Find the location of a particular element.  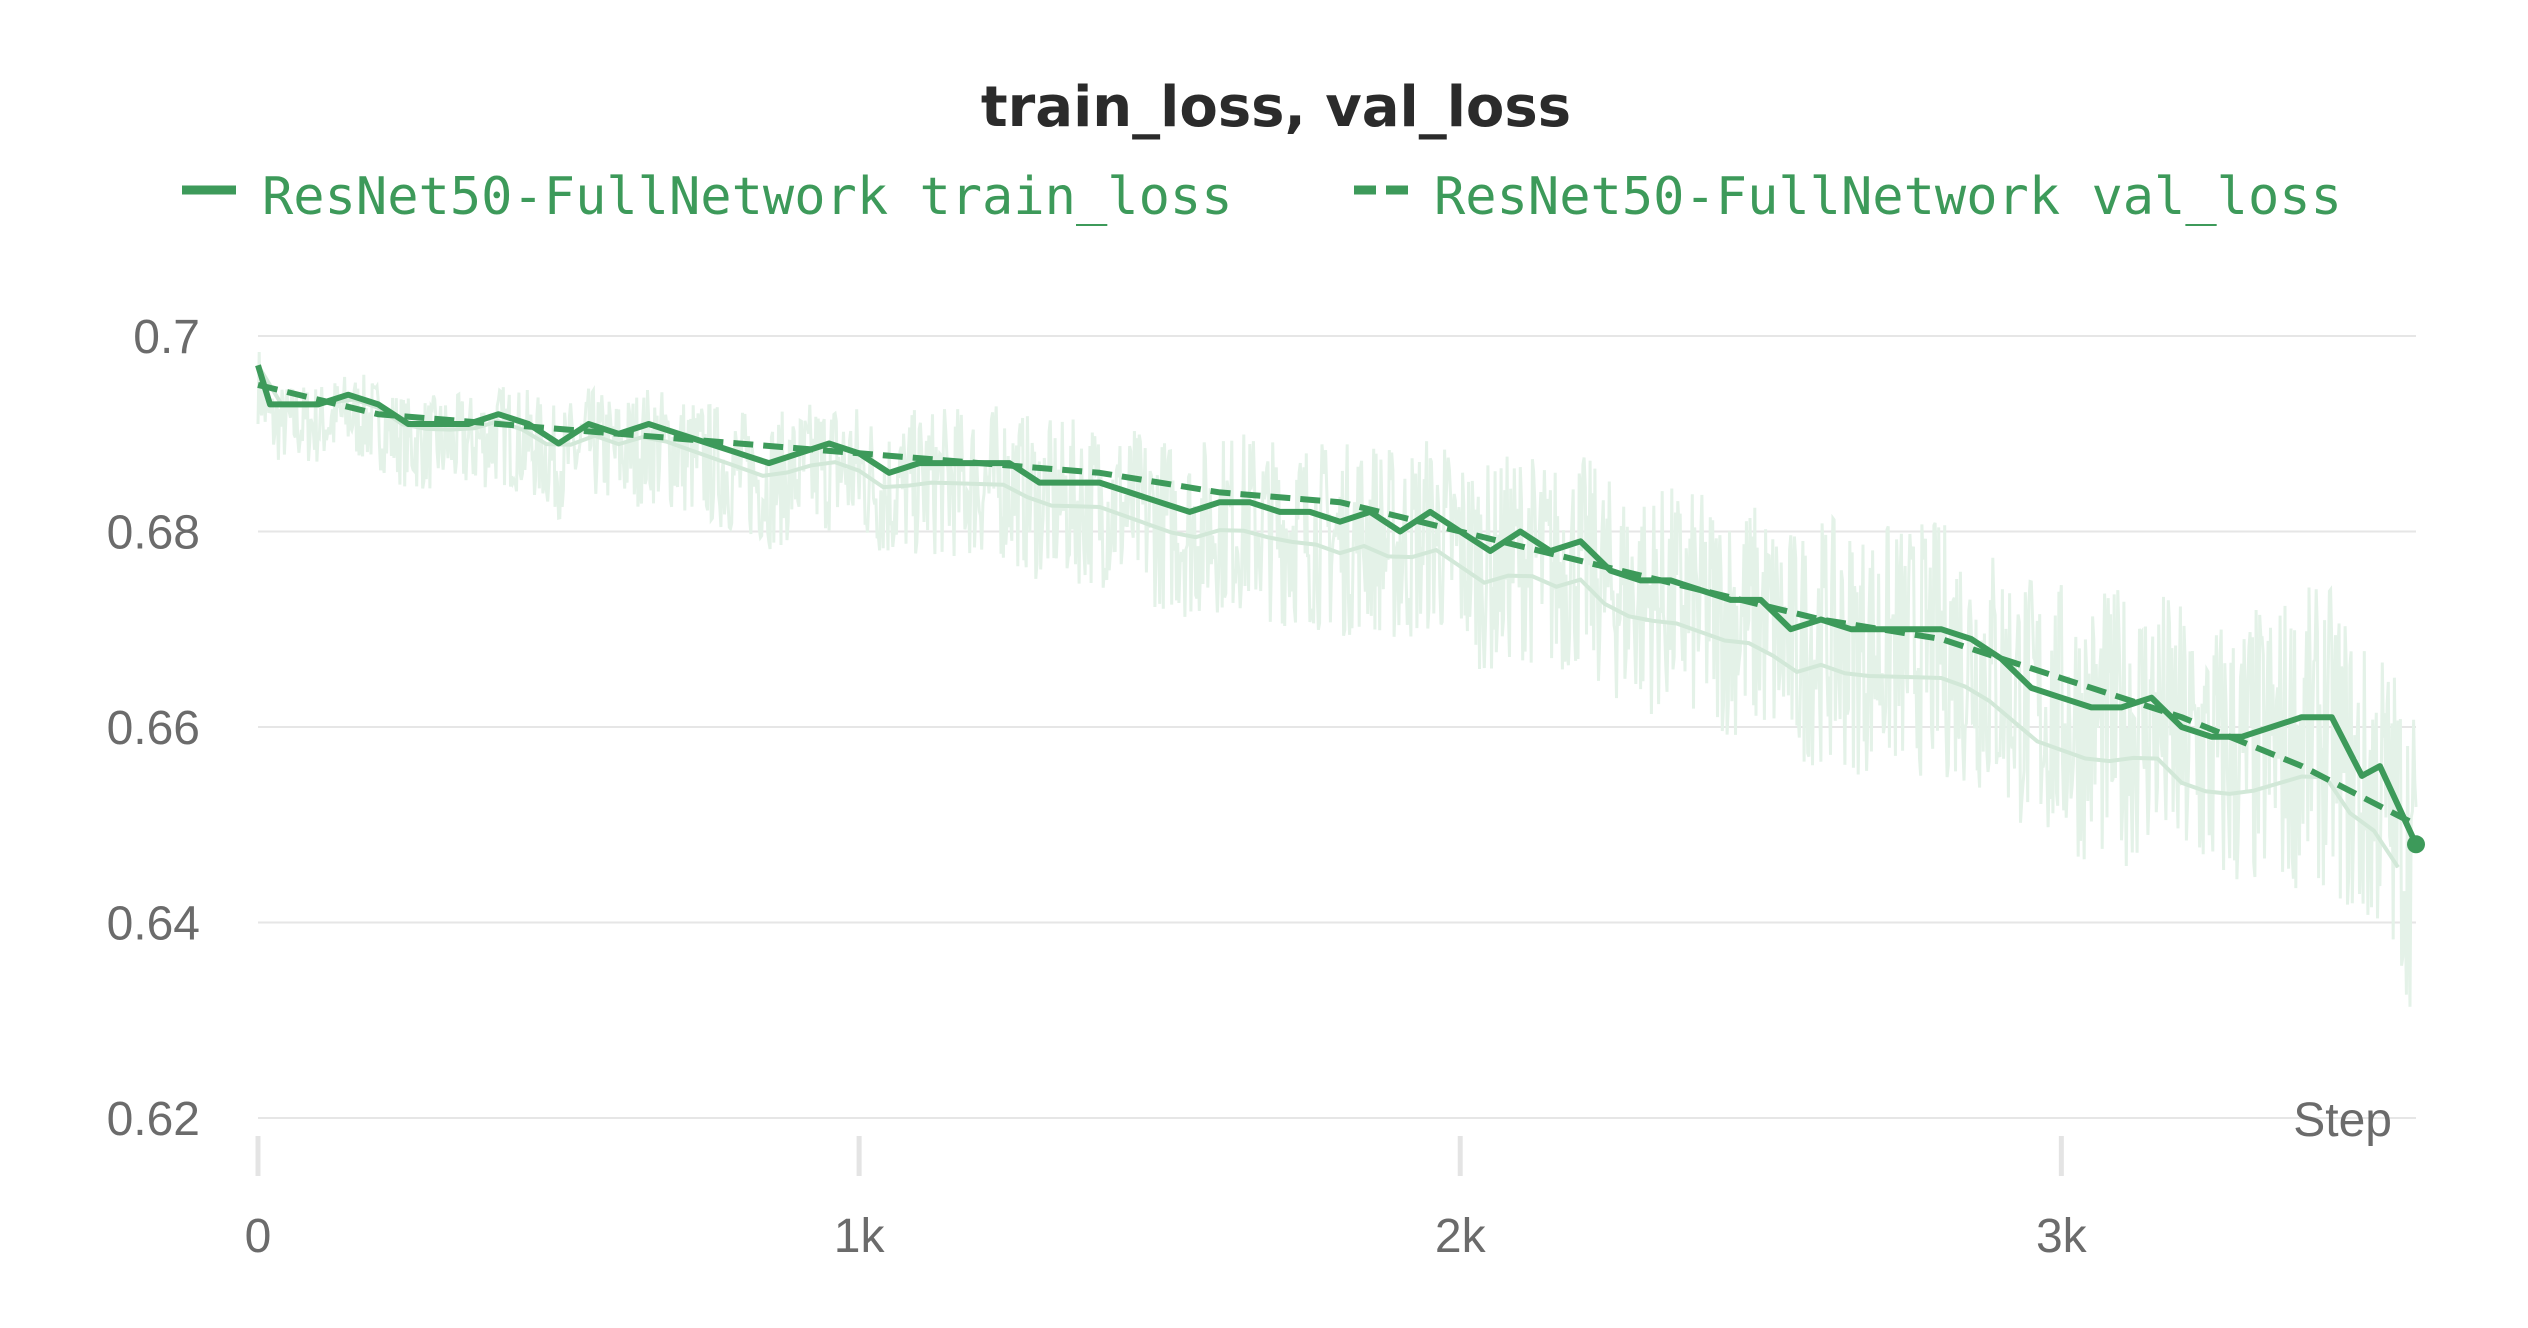

y-tick-label-1: 0.64 is located at coordinates (153, 924).